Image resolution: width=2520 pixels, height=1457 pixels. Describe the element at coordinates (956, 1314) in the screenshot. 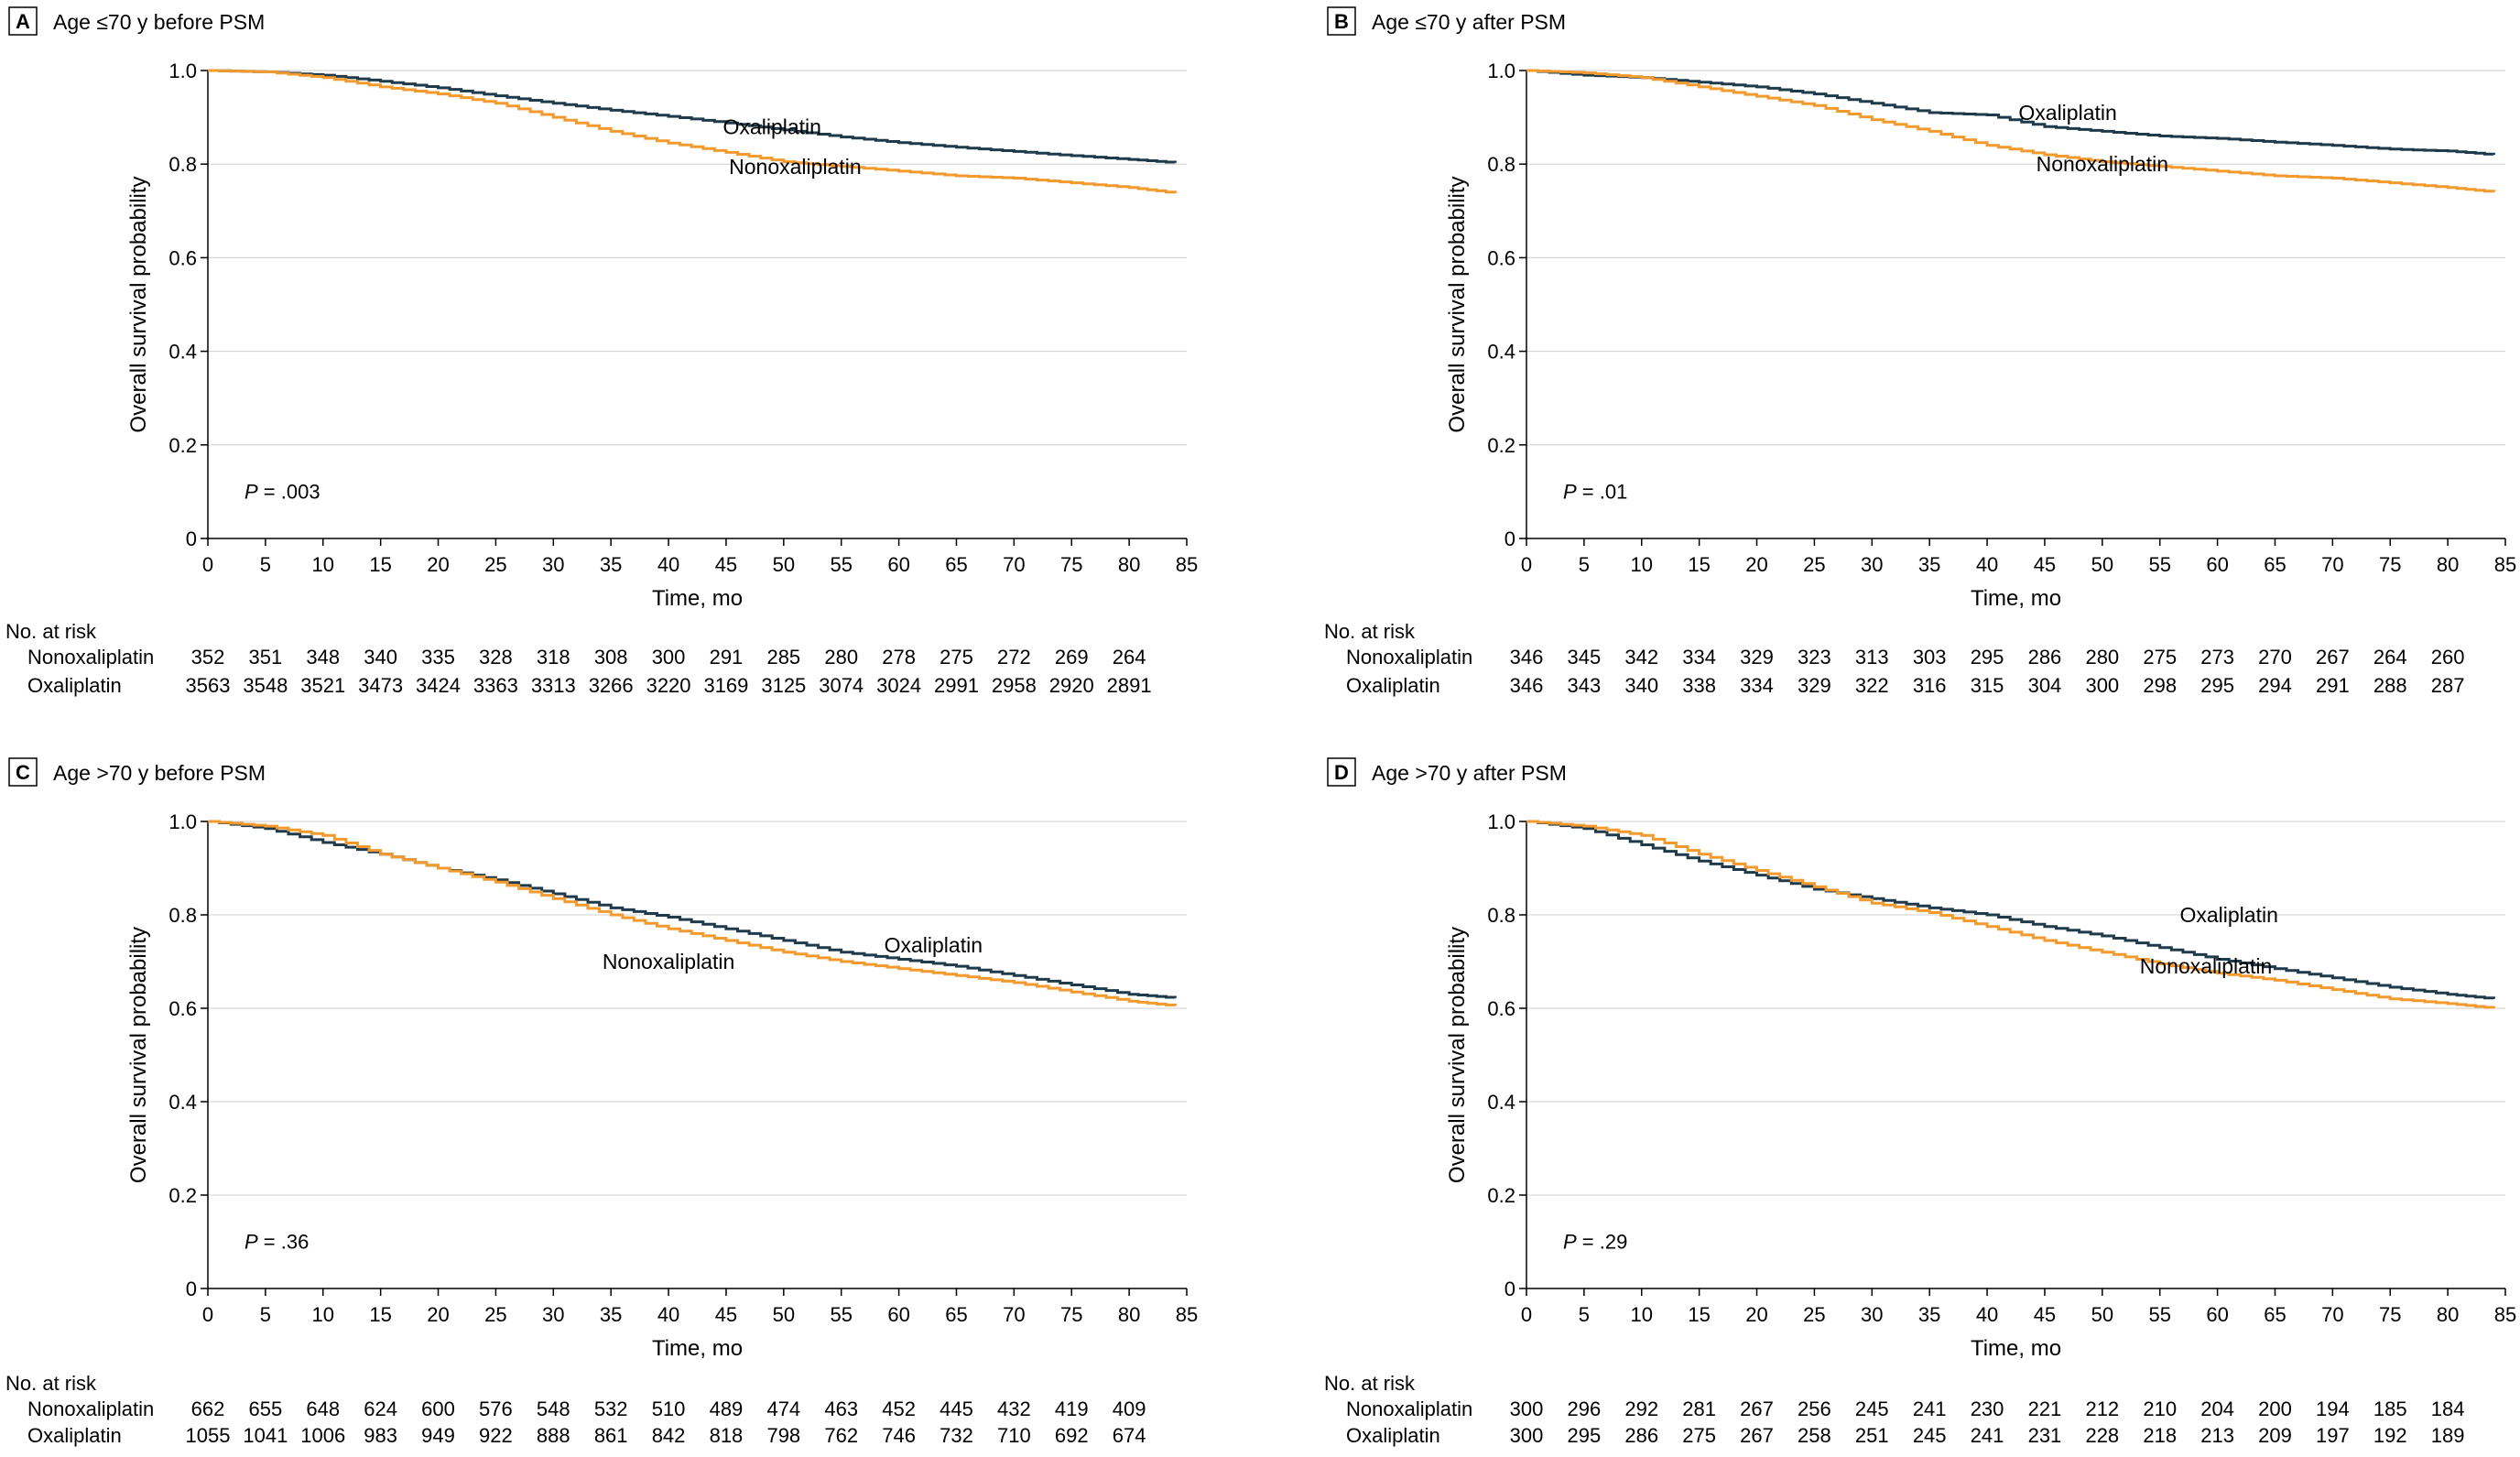

I see `x-tick-label: 65` at that location.